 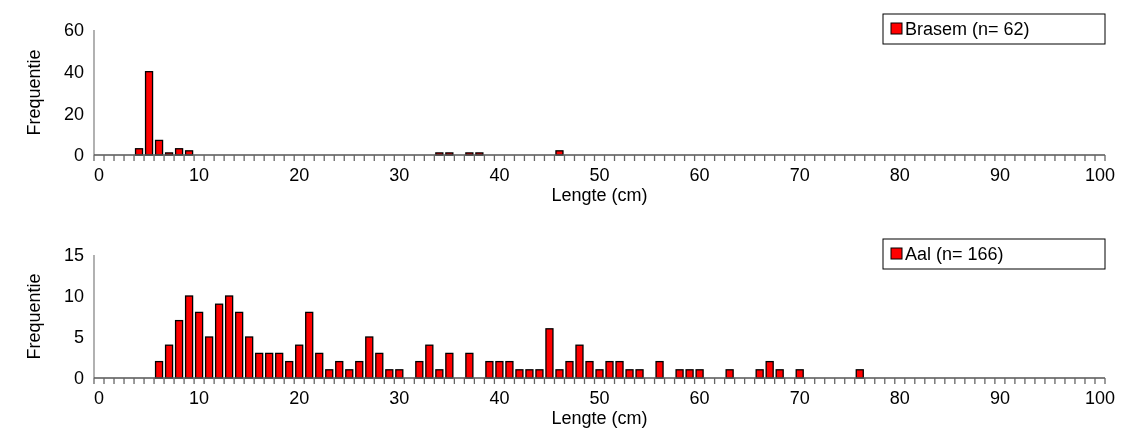 I want to click on legend-label: Brasem (n= 62), so click(x=967, y=29).